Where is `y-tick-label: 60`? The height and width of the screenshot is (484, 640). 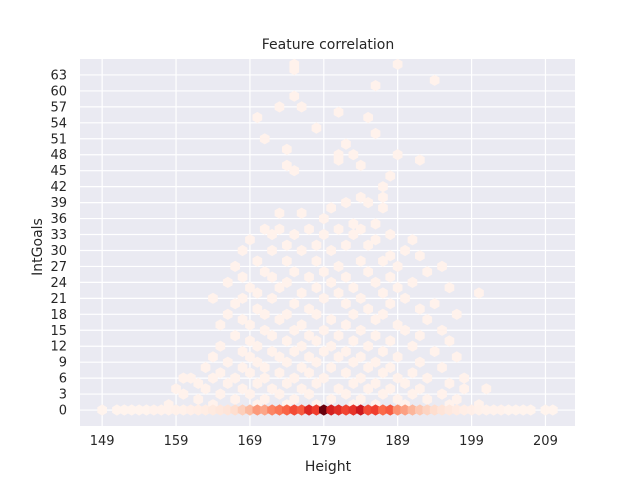 y-tick-label: 60 is located at coordinates (58, 91).